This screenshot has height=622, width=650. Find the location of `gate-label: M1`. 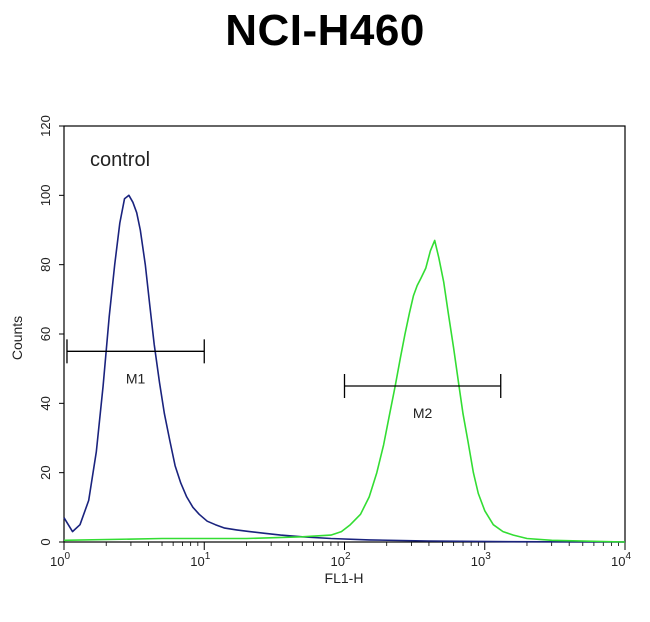

gate-label: M1 is located at coordinates (136, 378).